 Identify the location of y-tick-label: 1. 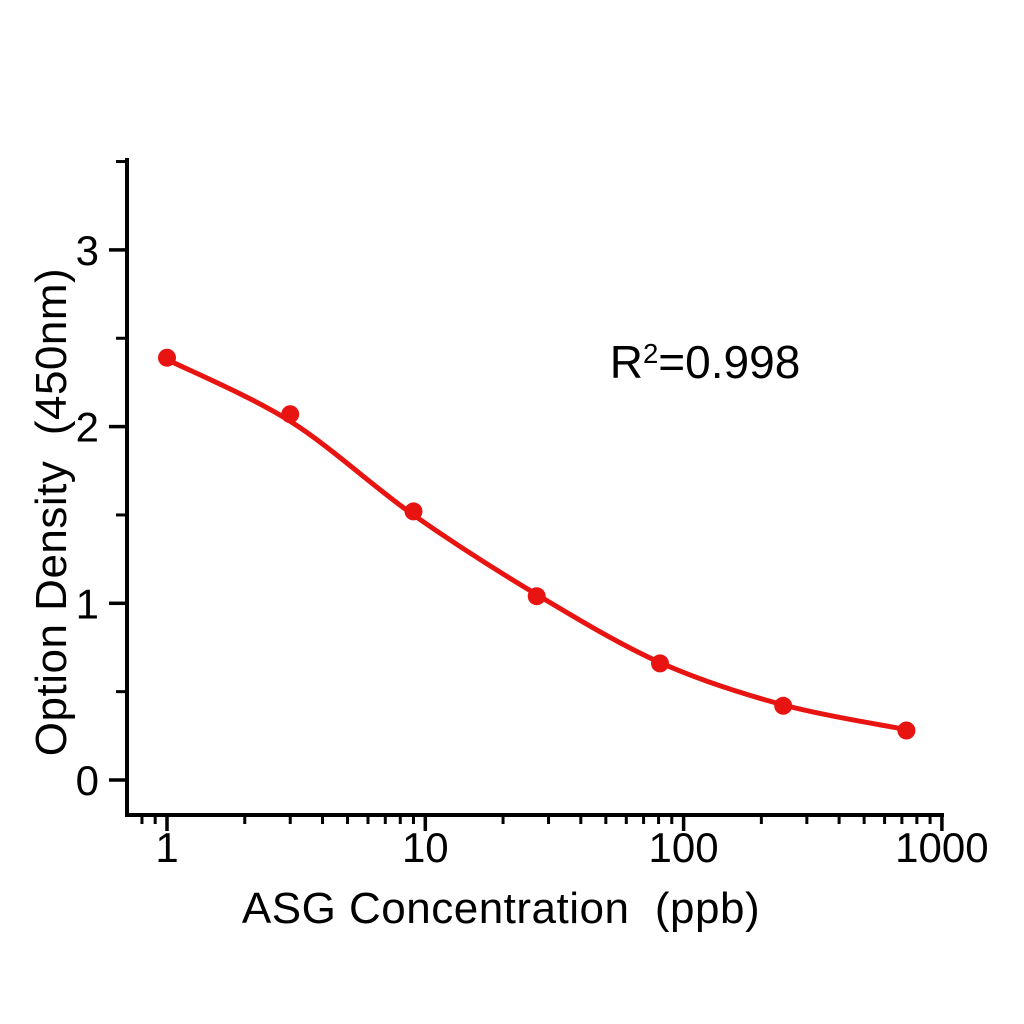
(87, 603).